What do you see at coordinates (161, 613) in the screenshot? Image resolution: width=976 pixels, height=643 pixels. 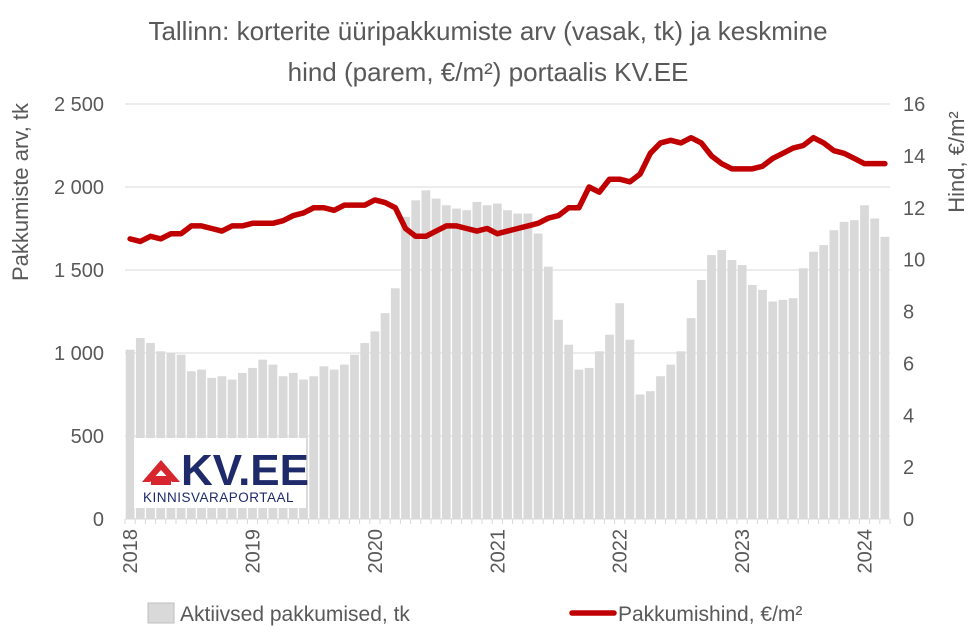 I see `legend-swatch-bars` at bounding box center [161, 613].